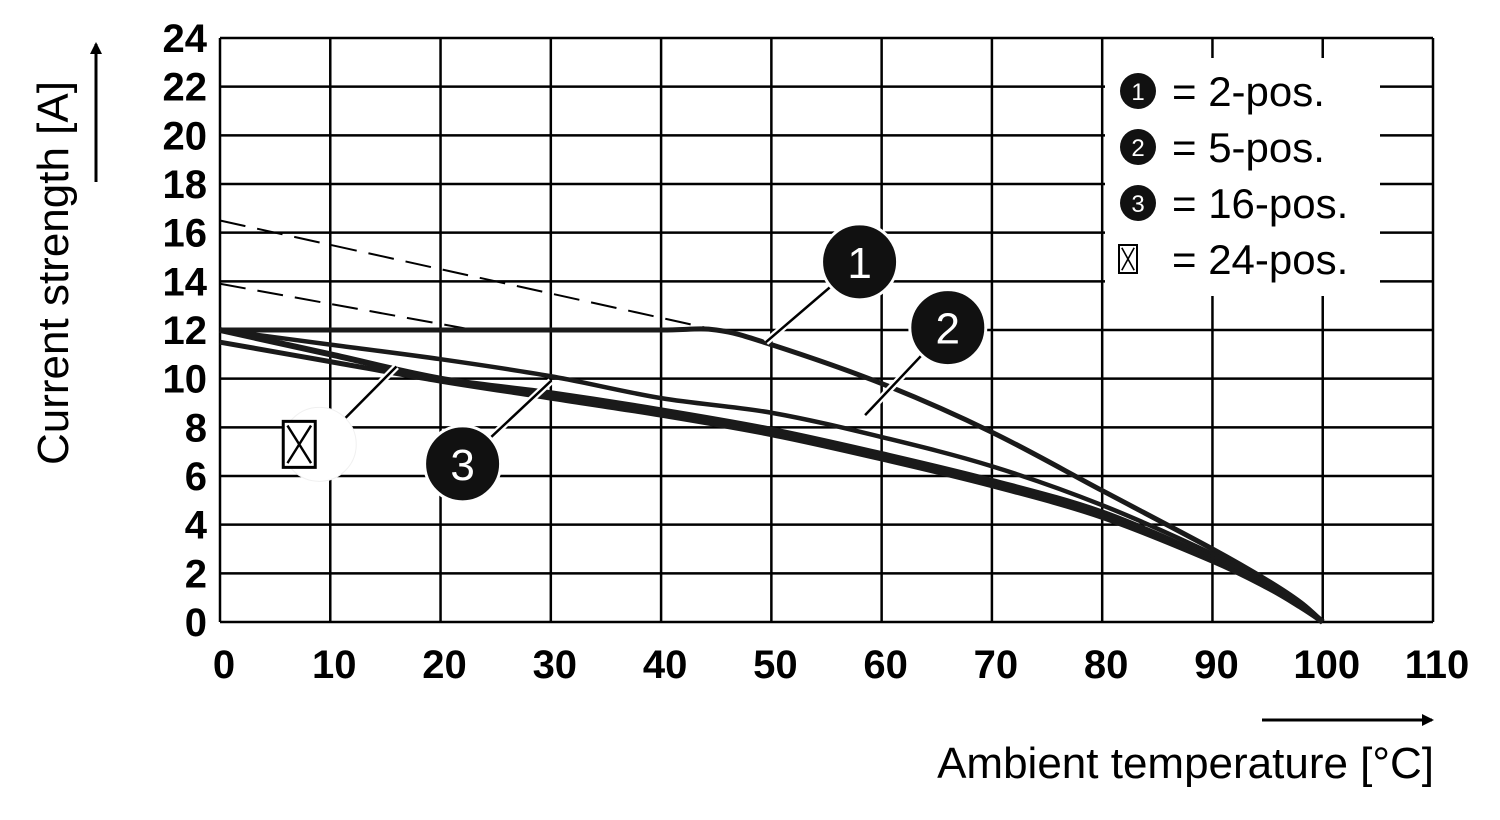  I want to click on legend-item-2: 2 = 5-pos., so click(1222, 147).